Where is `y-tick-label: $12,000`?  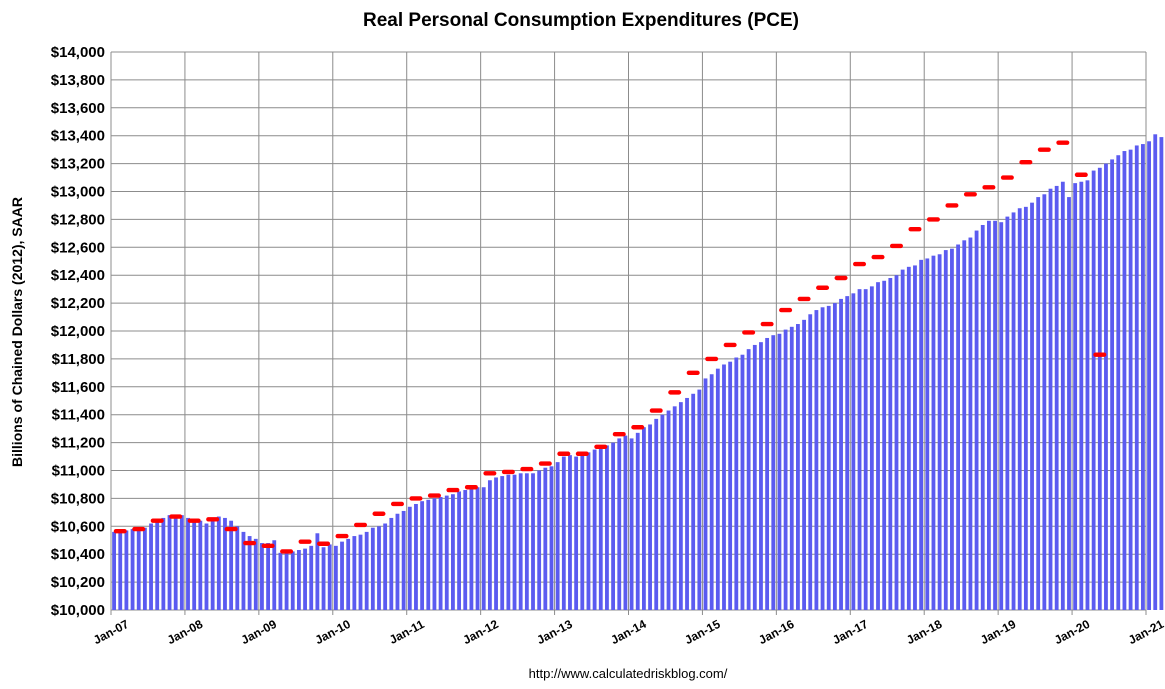 y-tick-label: $12,000 is located at coordinates (78, 331).